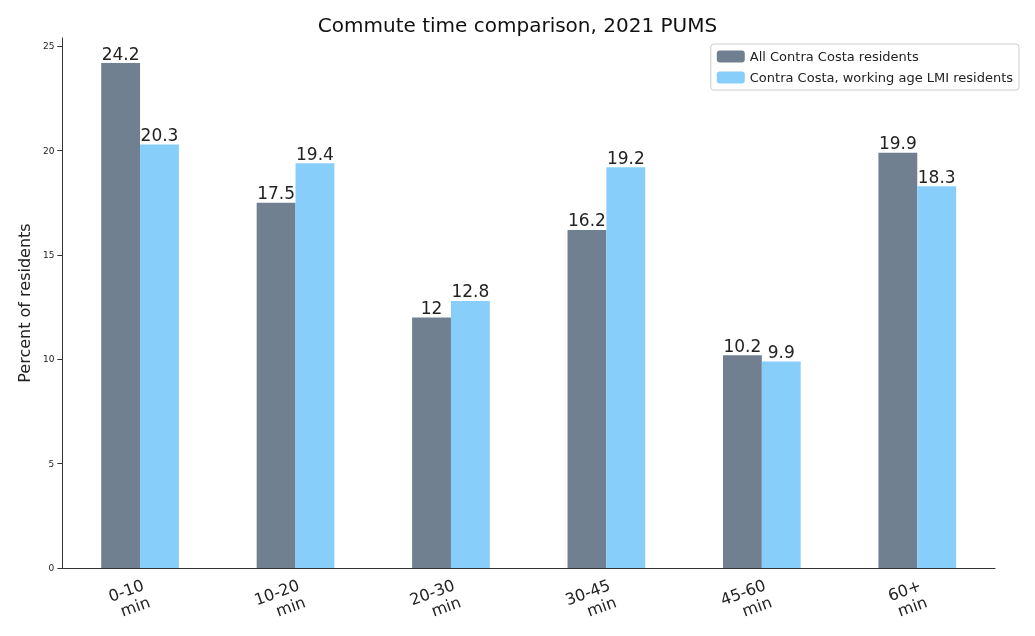 Image resolution: width=1035 pixels, height=636 pixels. Describe the element at coordinates (881, 77) in the screenshot. I see `legend-label: Contra Costa, working age LMI residents` at that location.